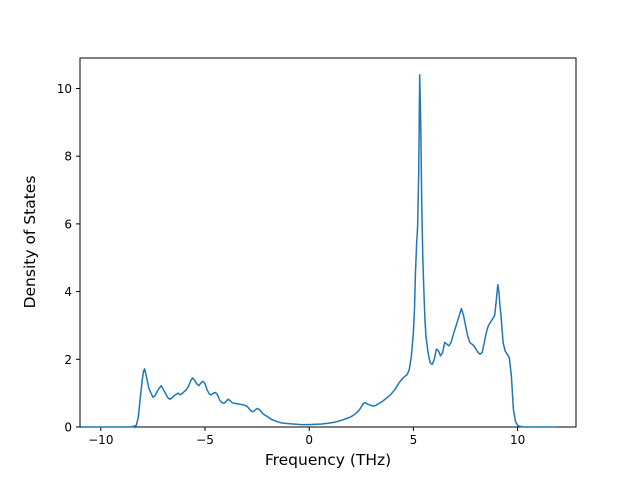 The height and width of the screenshot is (480, 640). I want to click on svg-text: 8, so click(68, 157).